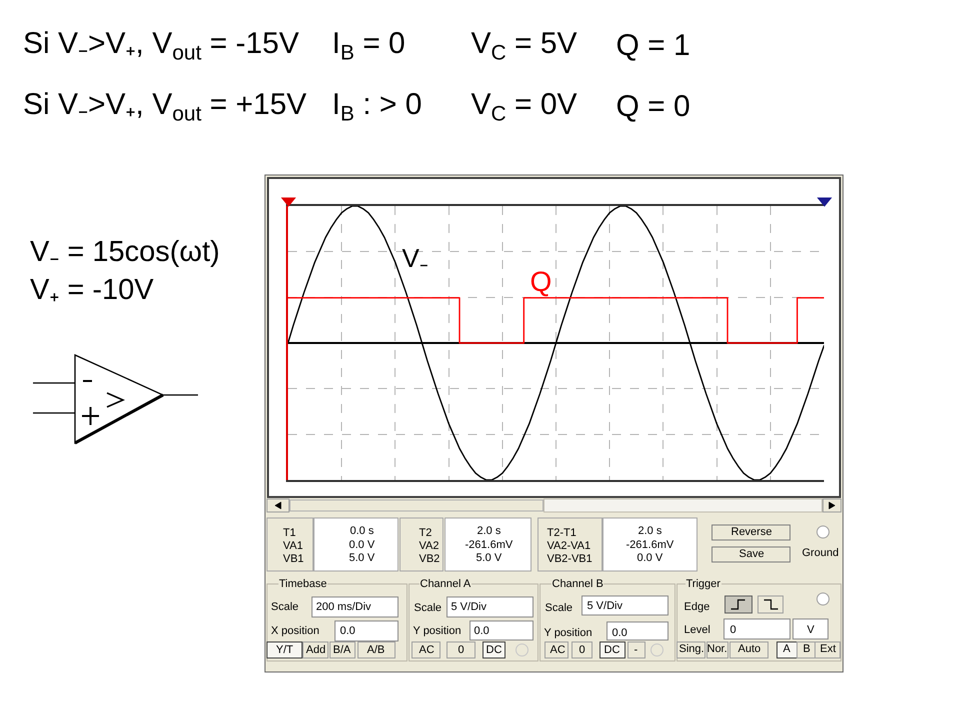 The width and height of the screenshot is (960, 720). Describe the element at coordinates (303, 584) in the screenshot. I see `text: Timebase` at that location.